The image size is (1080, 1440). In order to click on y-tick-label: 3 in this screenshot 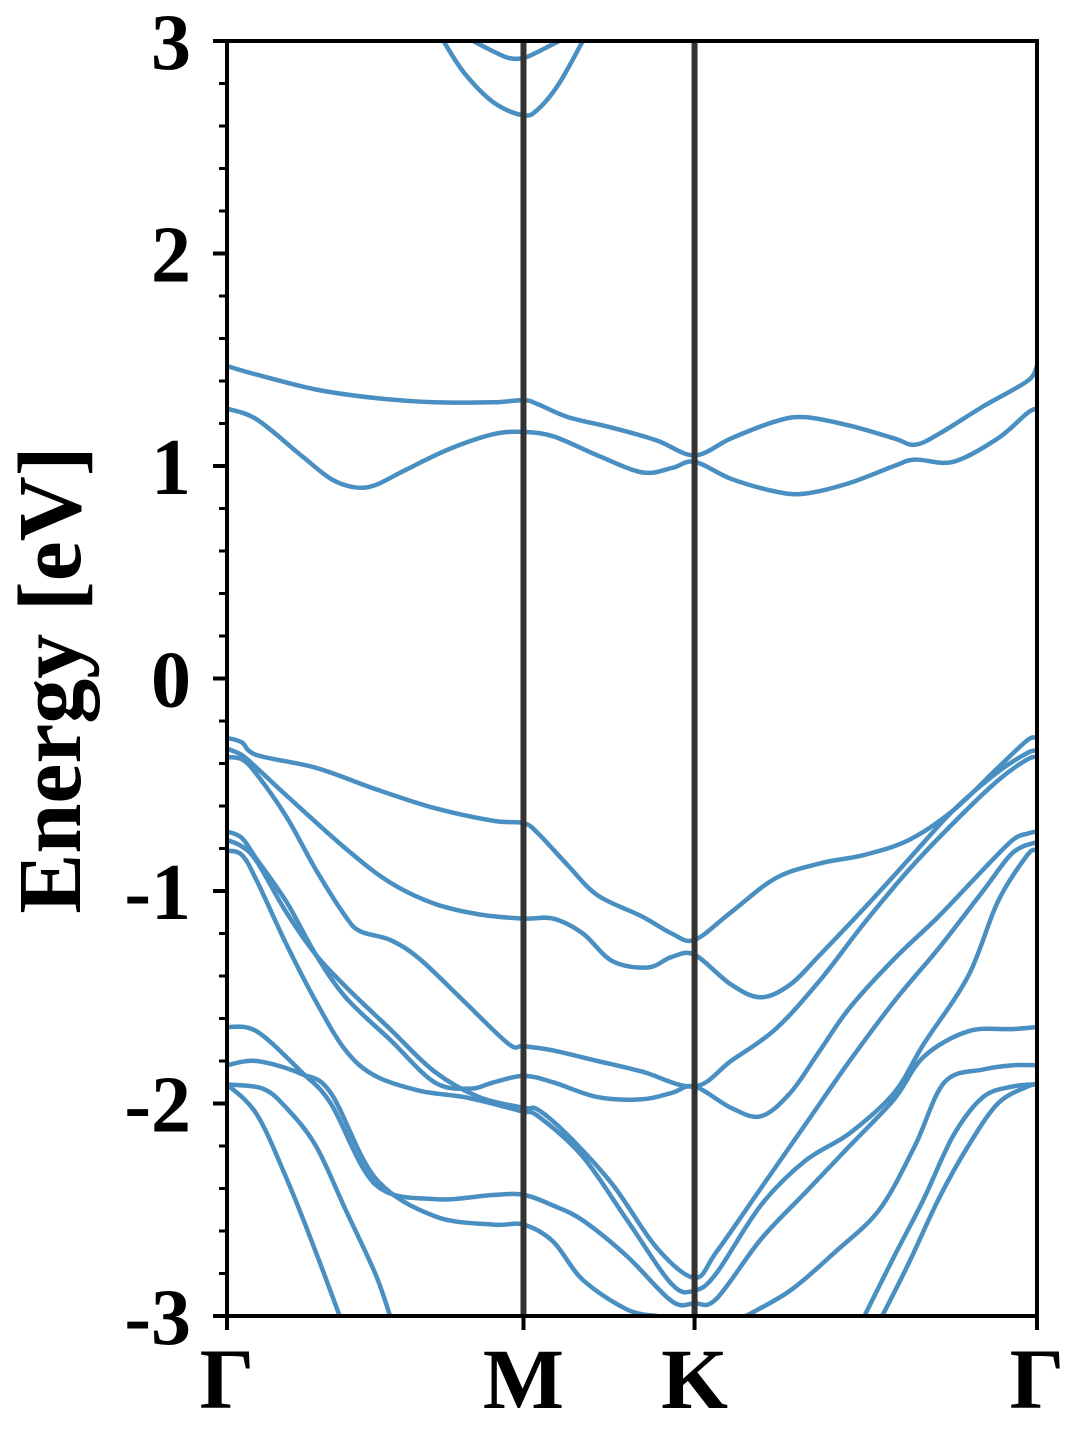, I will do `click(171, 43)`.